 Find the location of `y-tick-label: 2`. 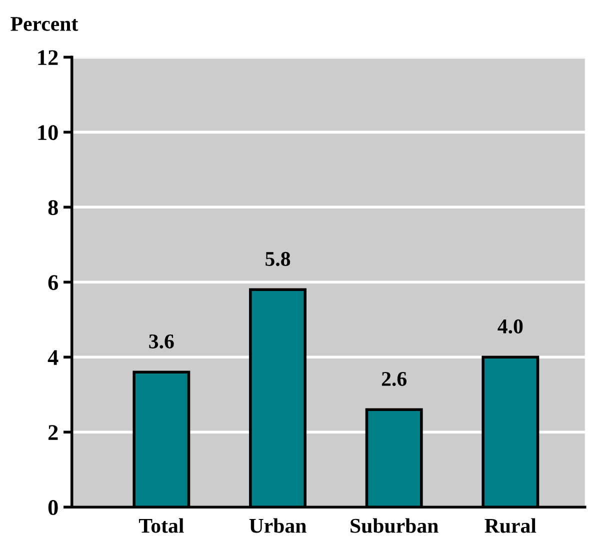

y-tick-label: 2 is located at coordinates (53, 432).